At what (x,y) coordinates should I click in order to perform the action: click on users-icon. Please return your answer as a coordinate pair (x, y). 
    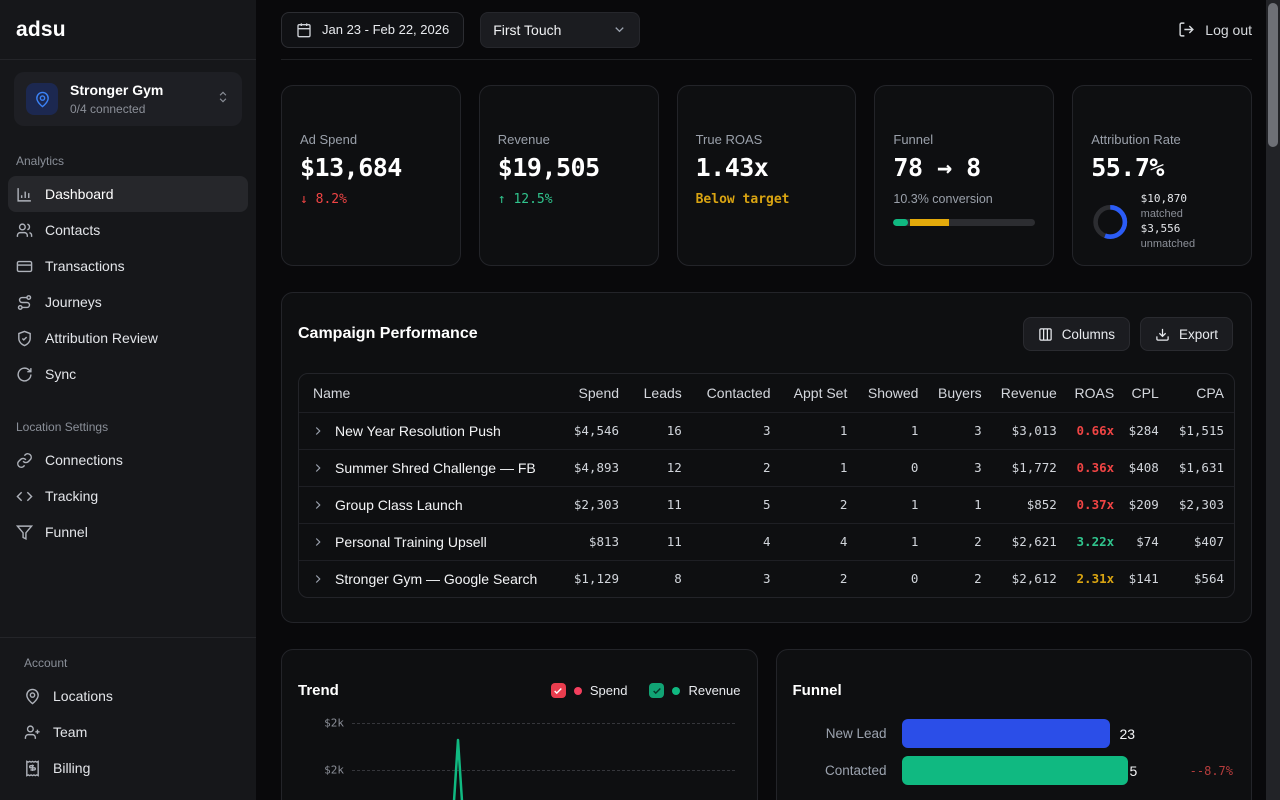
    Looking at the image, I should click on (24, 230).